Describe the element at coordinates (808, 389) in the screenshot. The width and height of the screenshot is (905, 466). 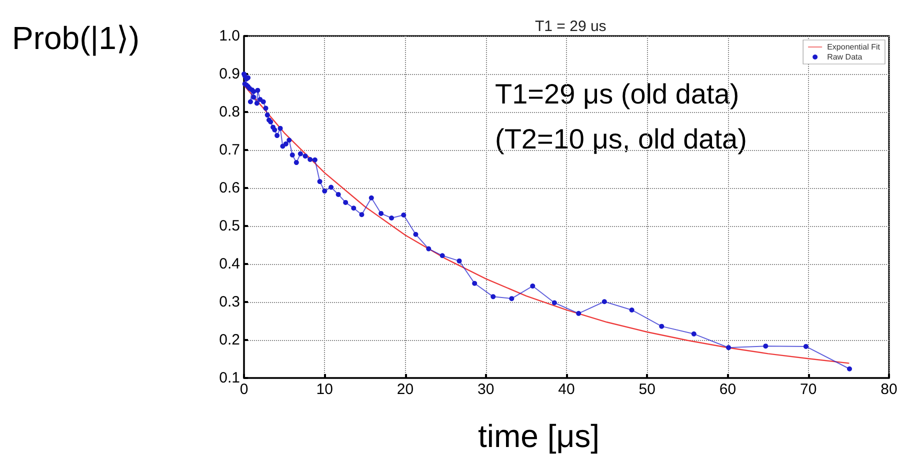
I see `x-tick-label: 70` at that location.